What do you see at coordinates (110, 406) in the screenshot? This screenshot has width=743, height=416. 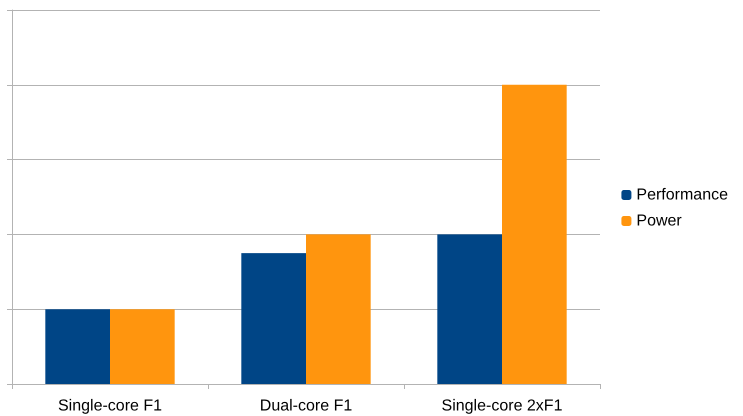 I see `x-tick-label: Single-core F1` at bounding box center [110, 406].